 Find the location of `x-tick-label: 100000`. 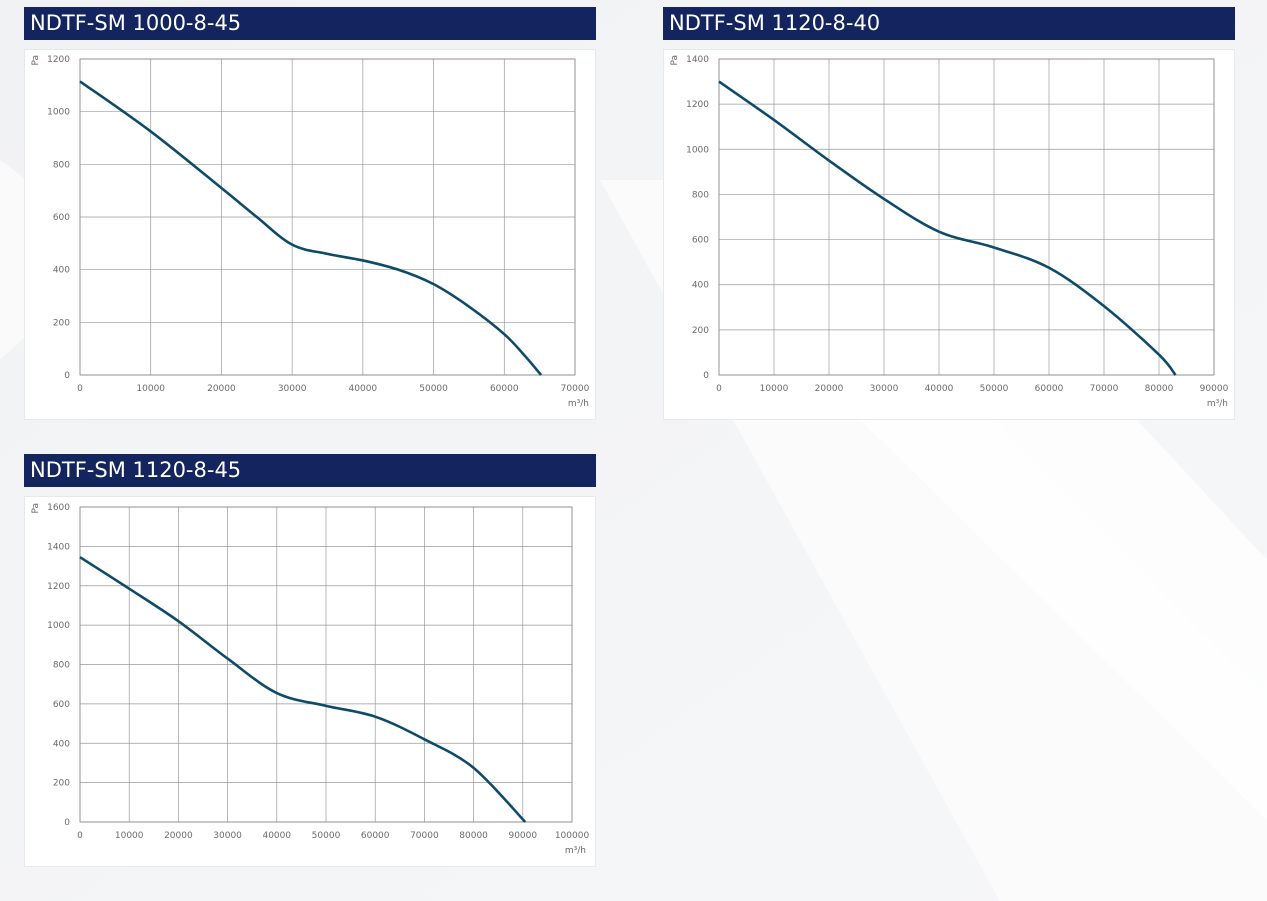

x-tick-label: 100000 is located at coordinates (572, 836).